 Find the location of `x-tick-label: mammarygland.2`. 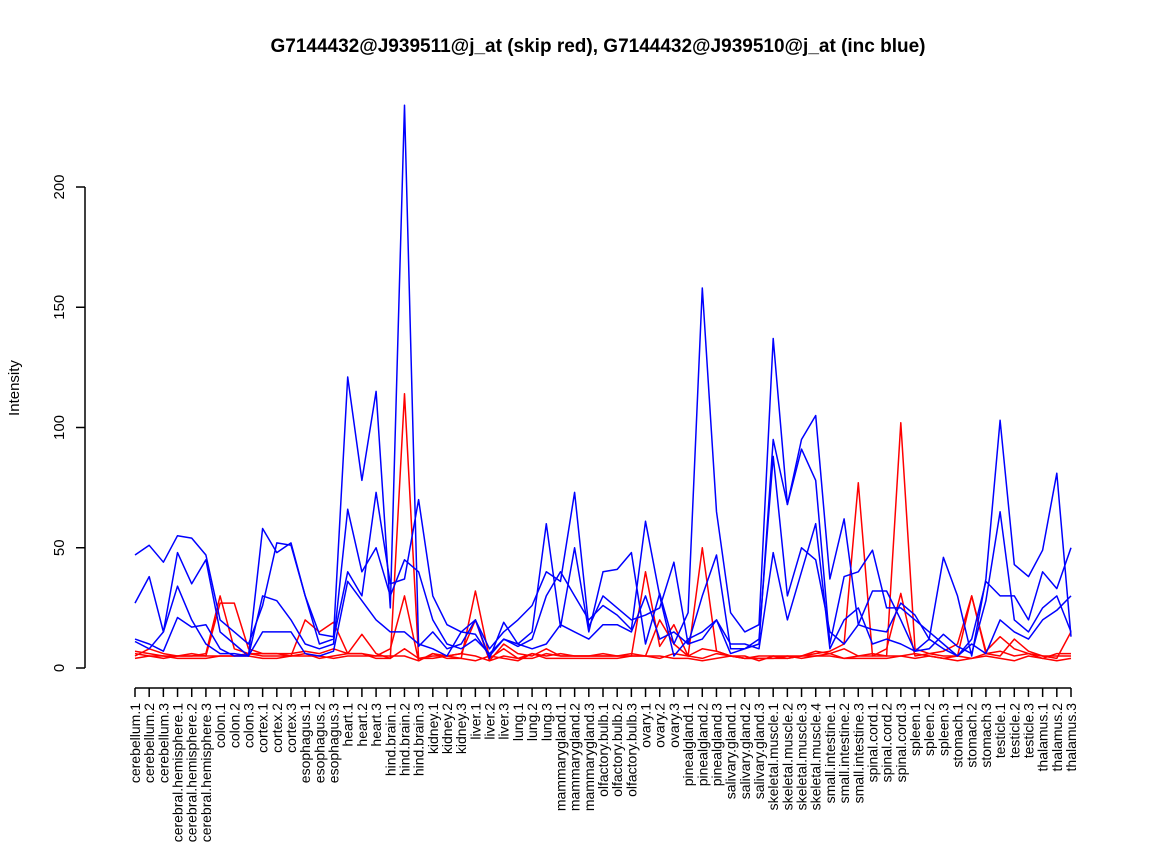

x-tick-label: mammarygland.2 is located at coordinates (575, 757).